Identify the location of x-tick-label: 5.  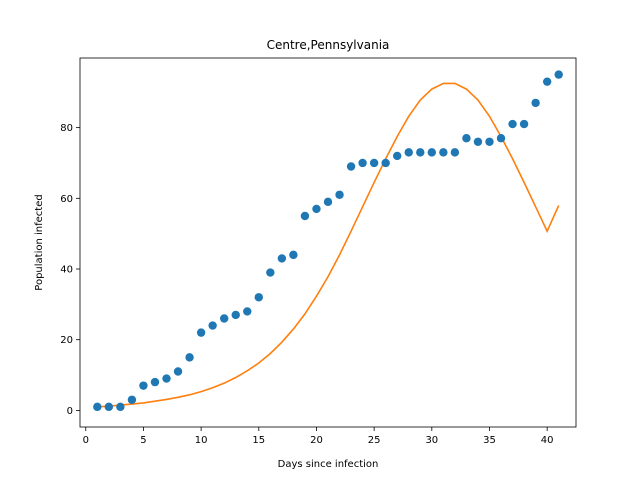
(143, 440).